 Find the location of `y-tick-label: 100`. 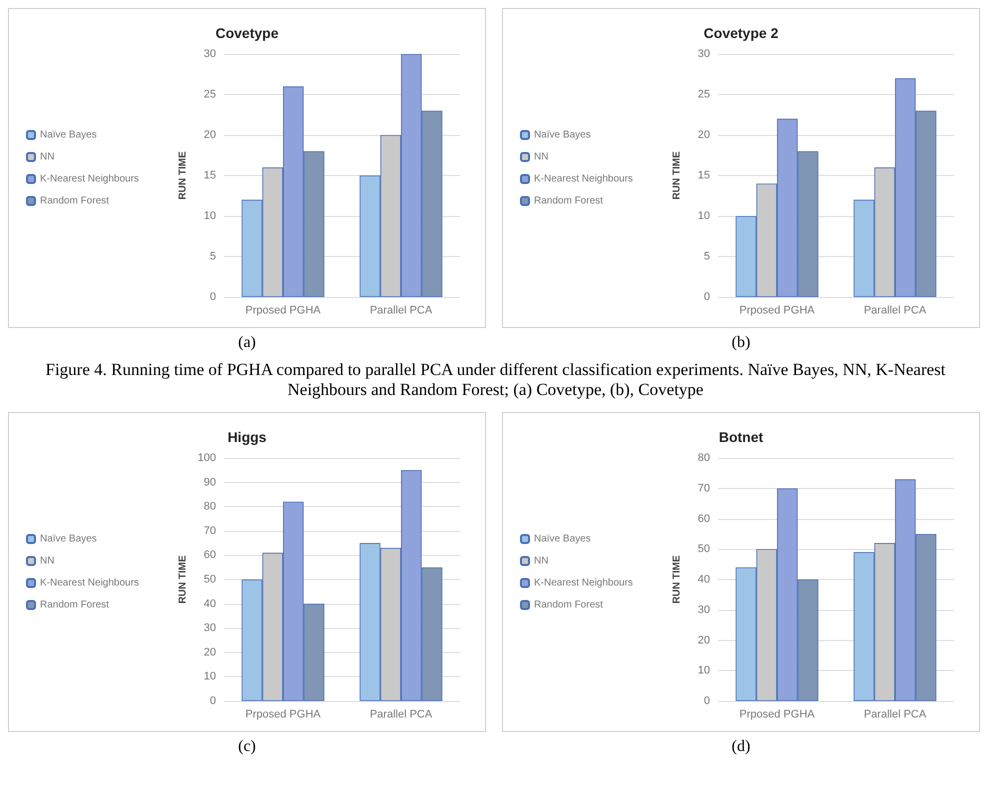

y-tick-label: 100 is located at coordinates (207, 458).